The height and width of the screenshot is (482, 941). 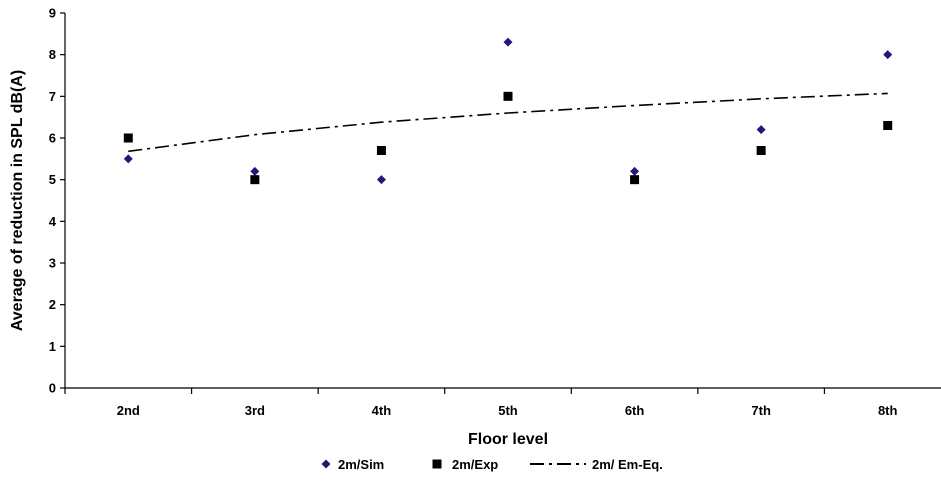 I want to click on y-tick-label: 3, so click(x=52, y=263).